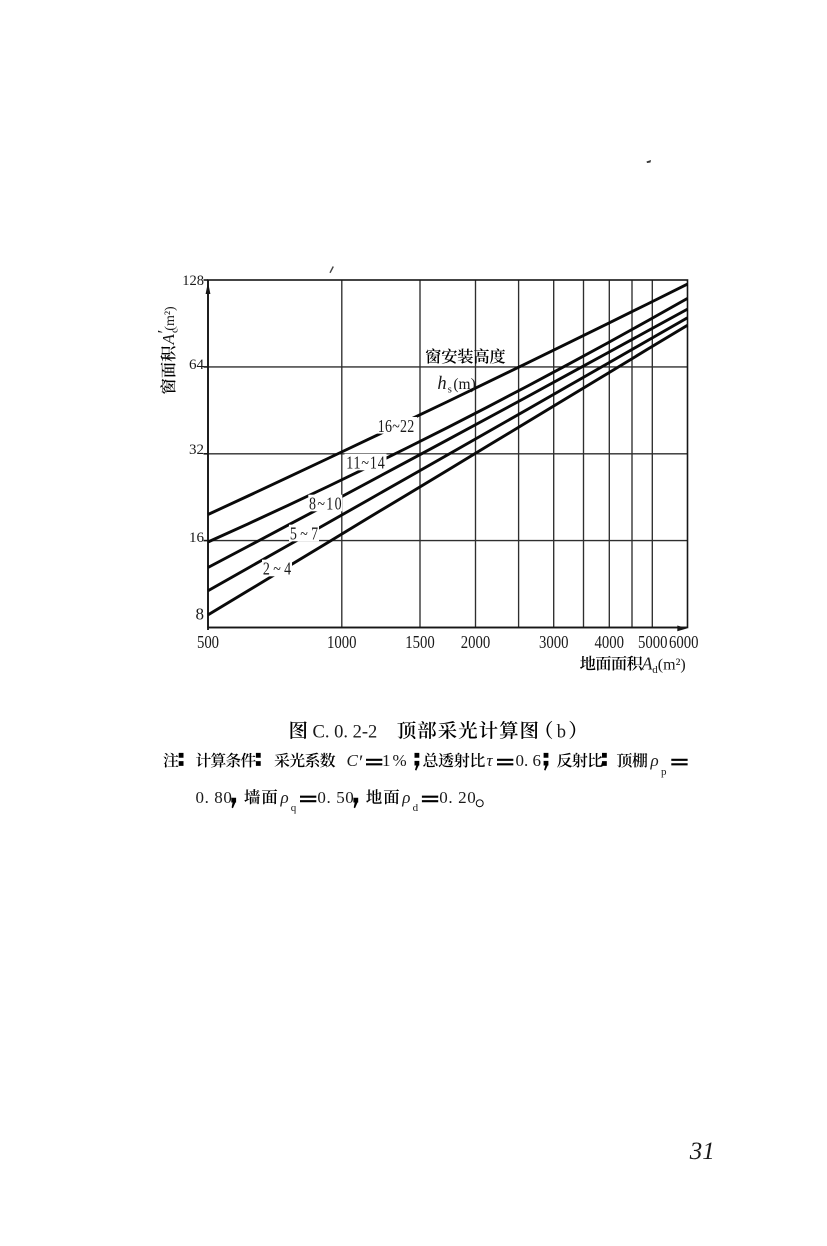  What do you see at coordinates (652, 642) in the screenshot?
I see `svg-text: 5000` at bounding box center [652, 642].